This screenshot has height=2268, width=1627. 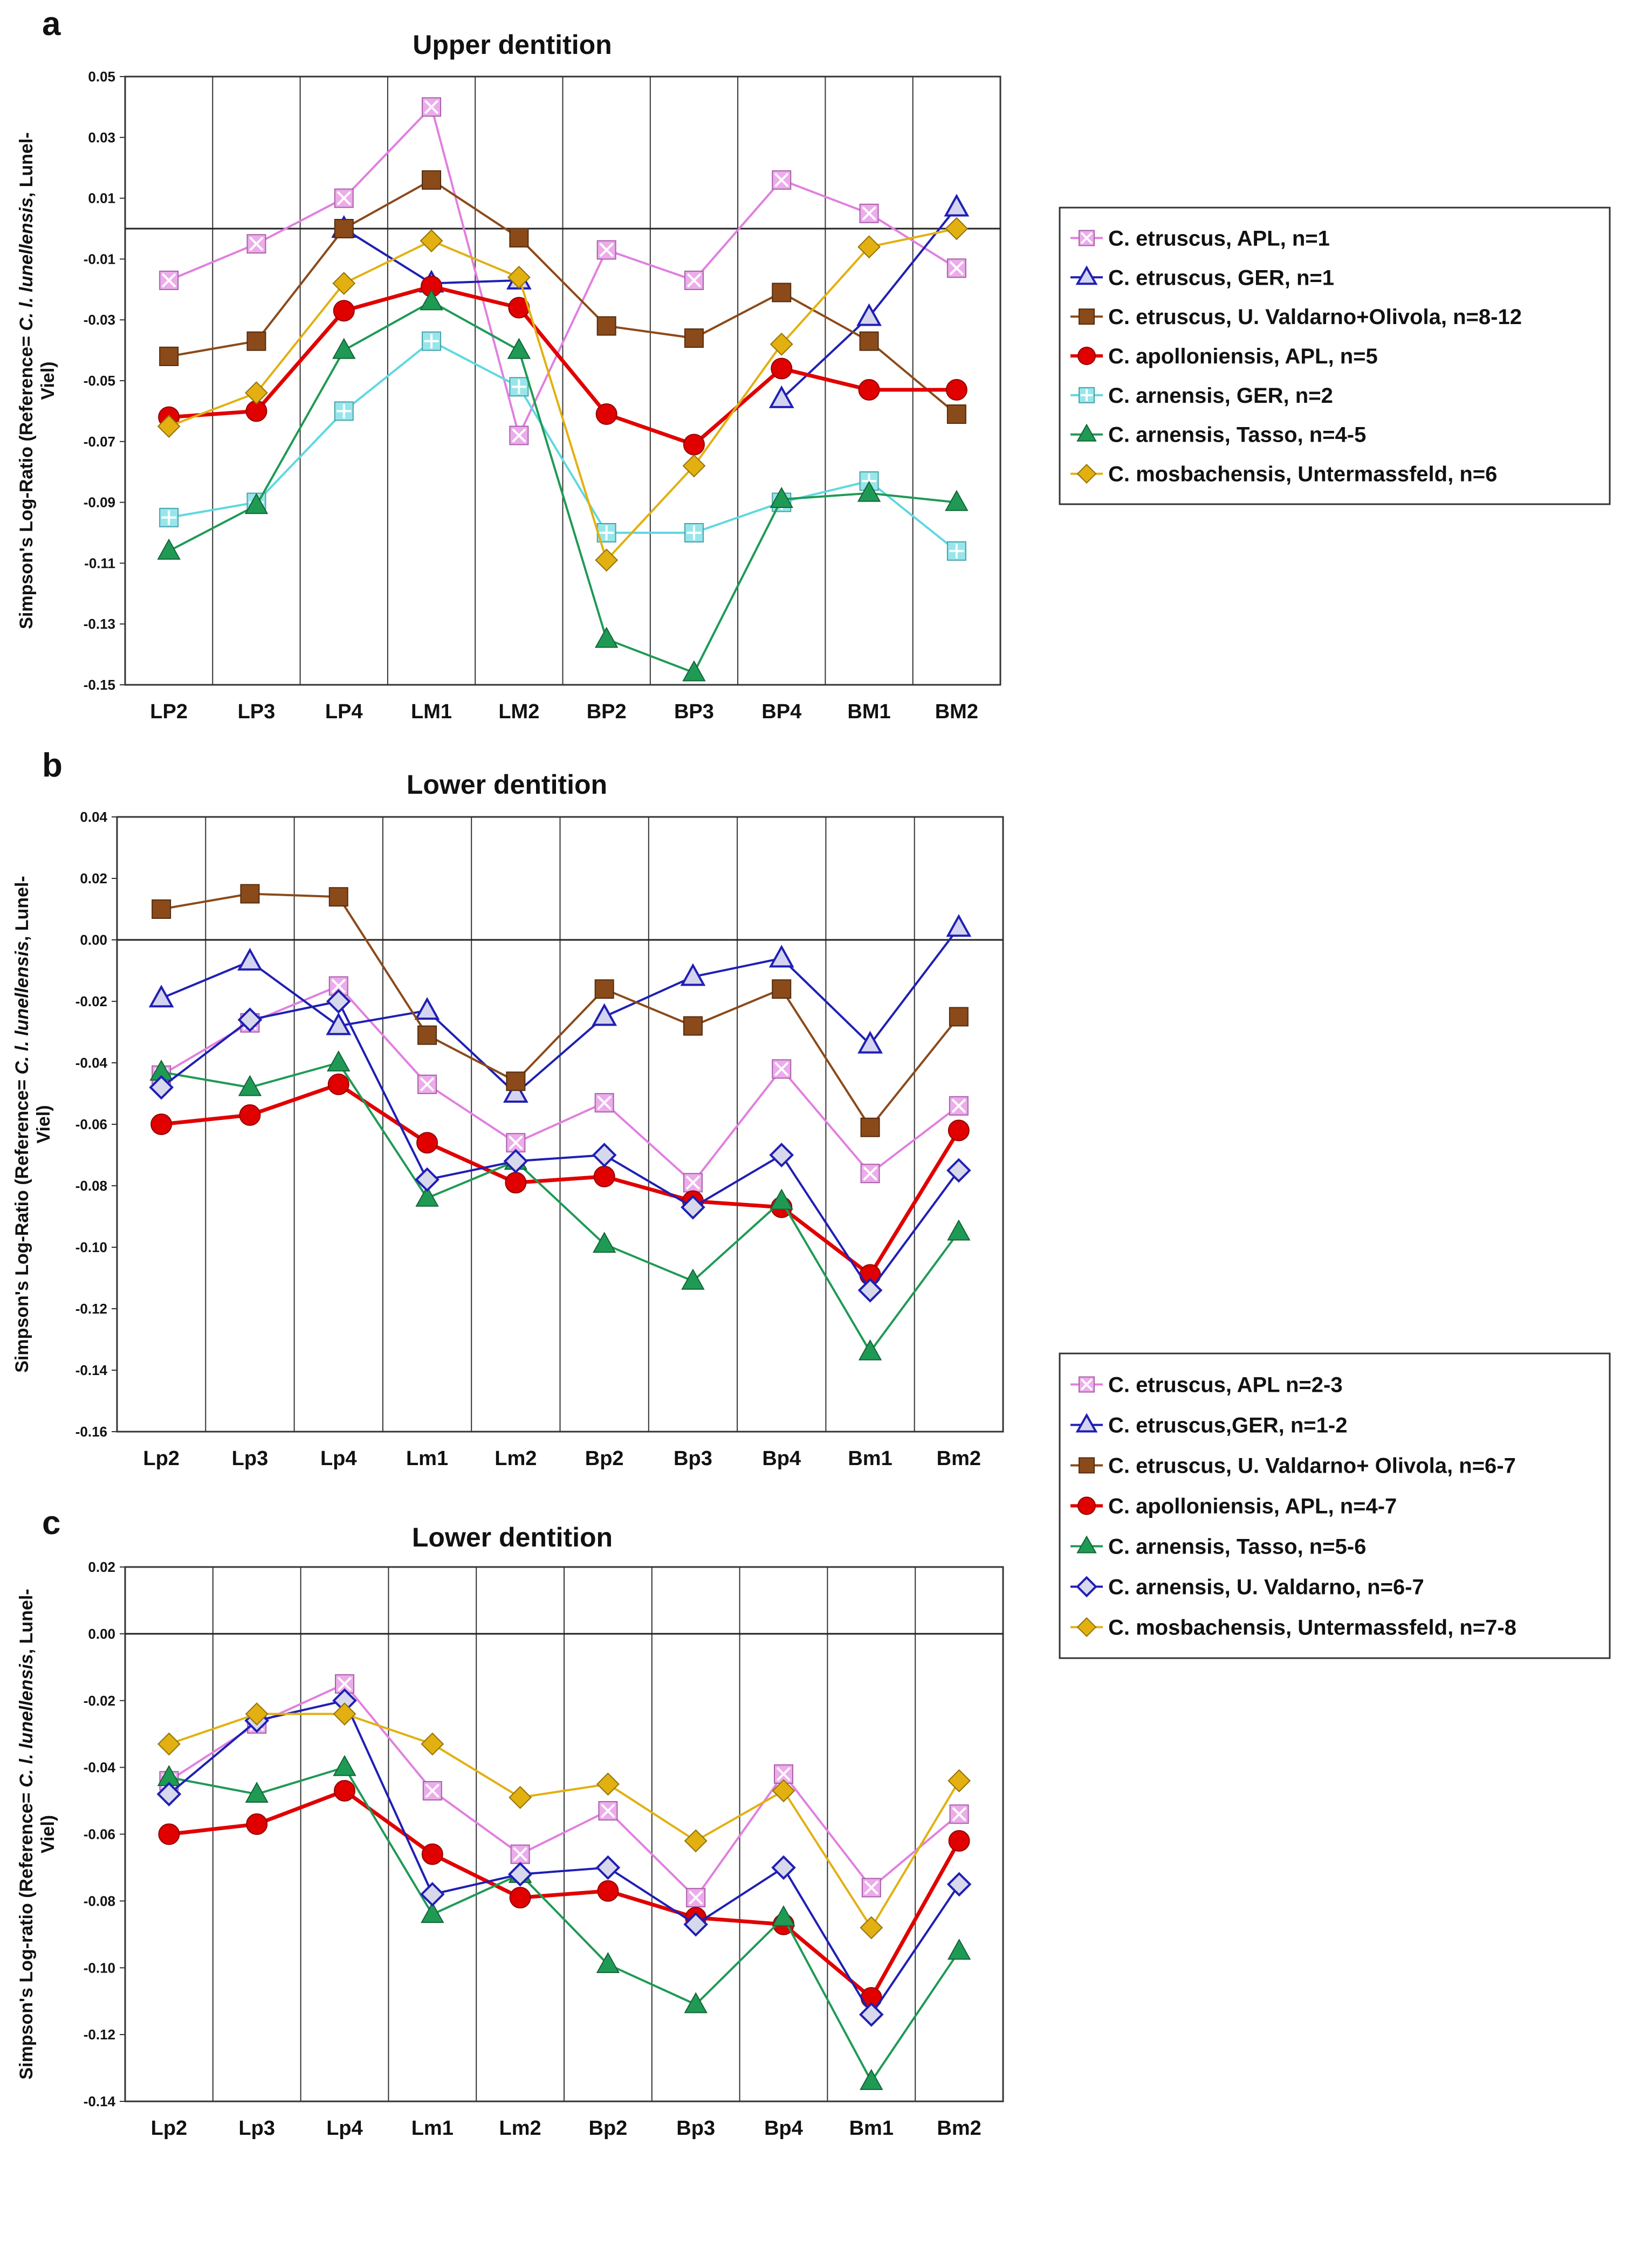 I want to click on x-tick-label: Lp4, so click(x=344, y=2128).